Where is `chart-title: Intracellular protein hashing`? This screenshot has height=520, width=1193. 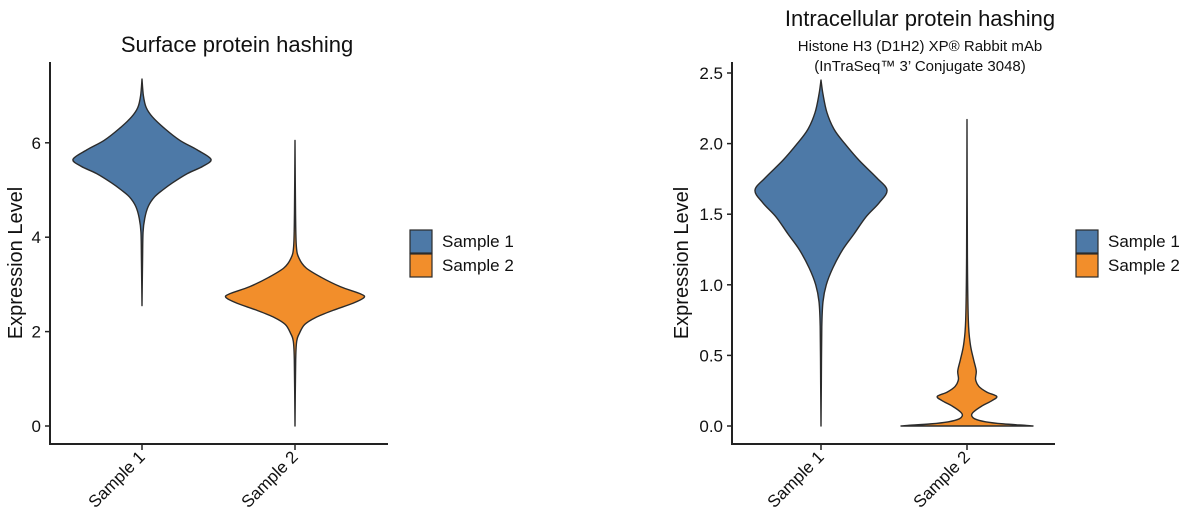 chart-title: Intracellular protein hashing is located at coordinates (920, 18).